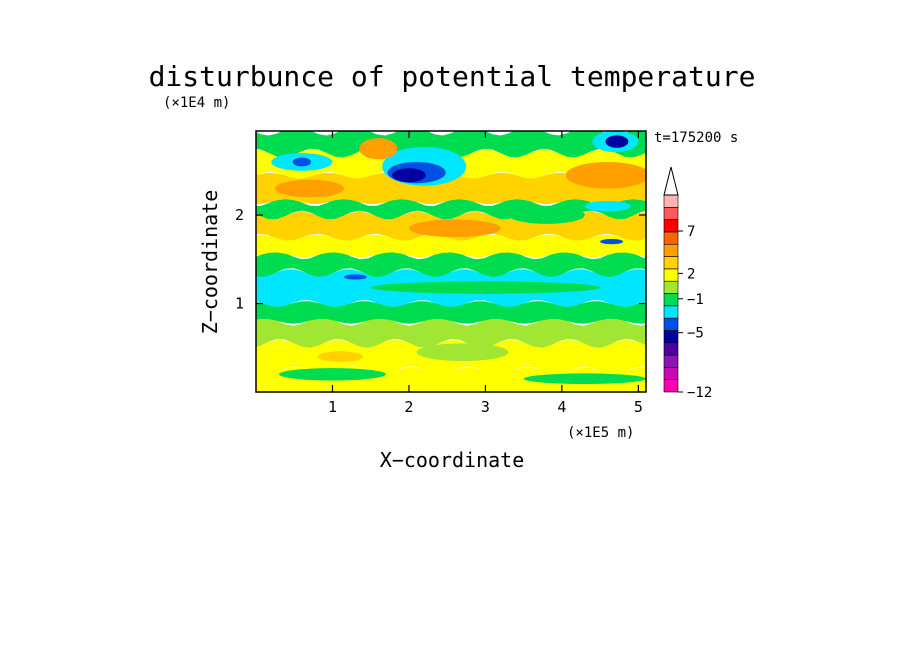 The image size is (904, 654). I want to click on y-axis: 12, so click(440, 259).